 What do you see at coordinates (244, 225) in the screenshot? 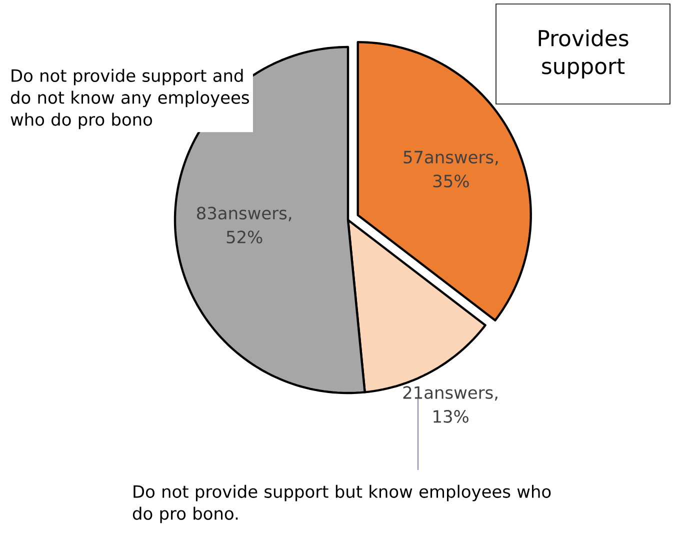
I see `data-label: 83answers, 52%` at bounding box center [244, 225].